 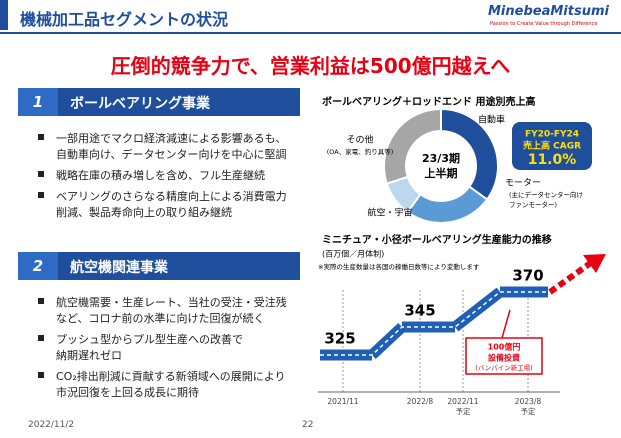 What do you see at coordinates (523, 183) in the screenshot?
I see `donut-label: モーター` at bounding box center [523, 183].